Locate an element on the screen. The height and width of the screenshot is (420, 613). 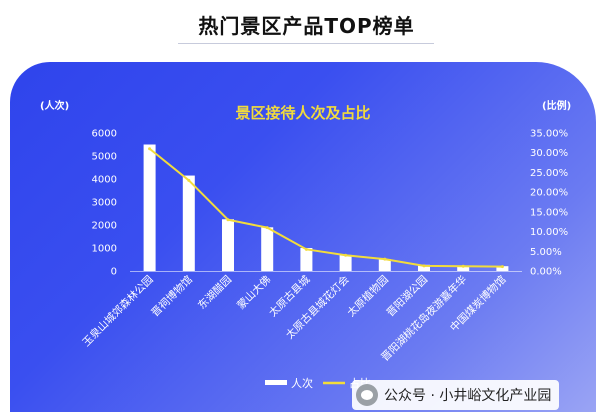
x-tick-label: 玉泉山城郊森林公园 is located at coordinates (118, 311).